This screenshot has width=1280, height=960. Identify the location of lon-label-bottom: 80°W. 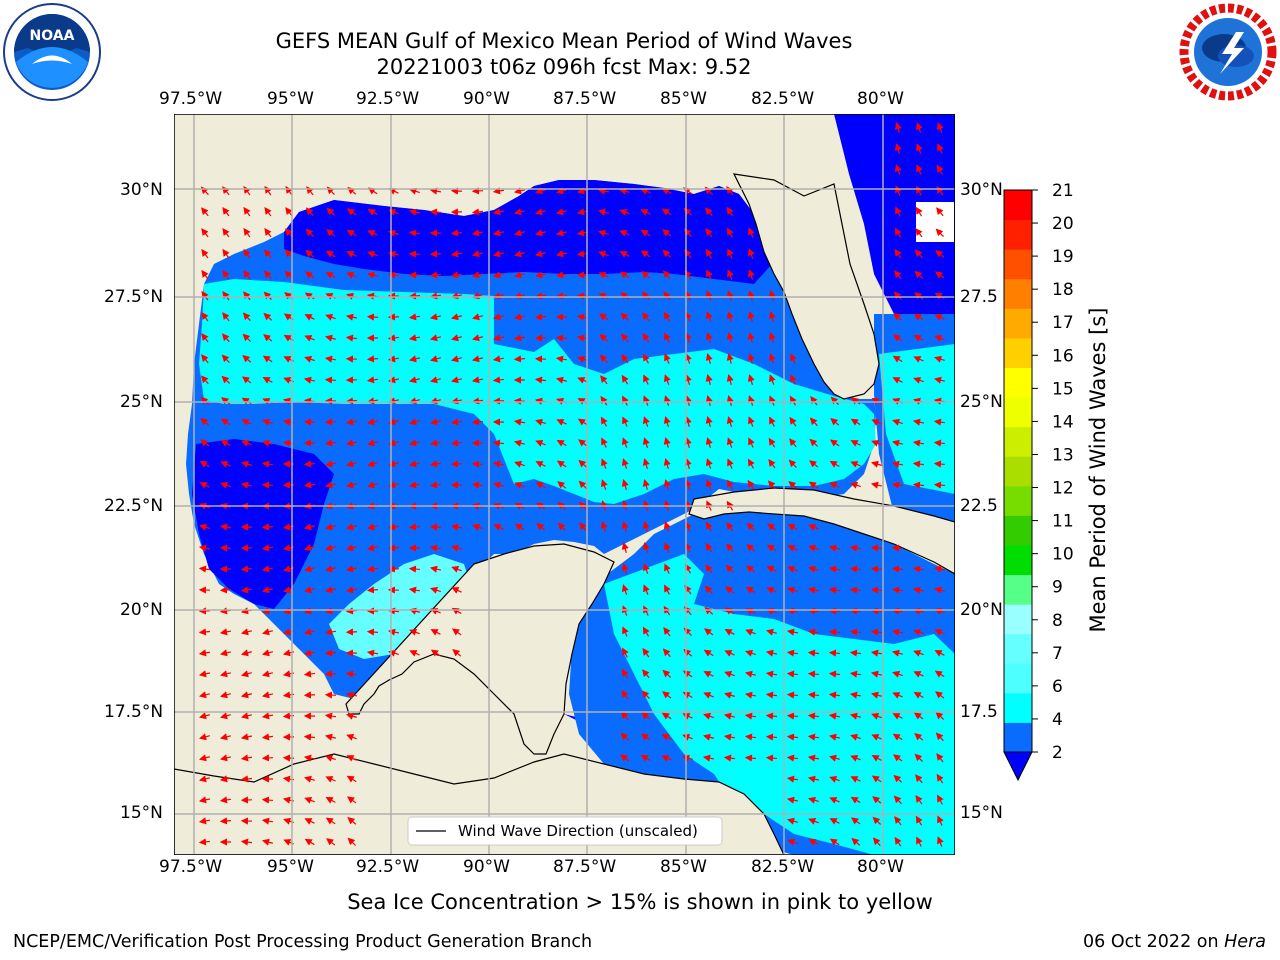
(880, 867).